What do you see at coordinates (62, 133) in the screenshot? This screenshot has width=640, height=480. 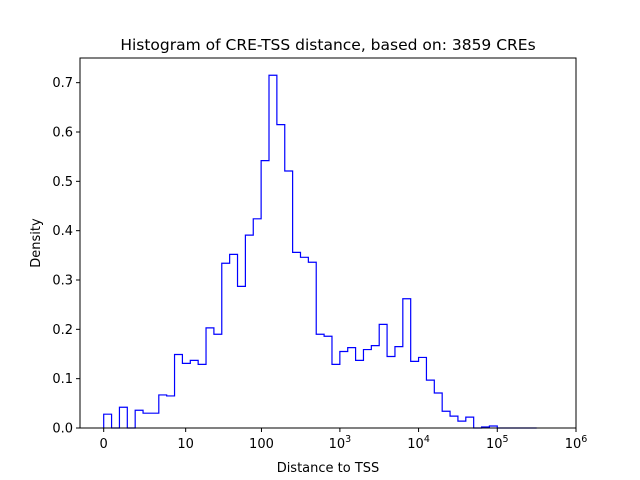 I see `y-tick-label: 0.6` at bounding box center [62, 133].